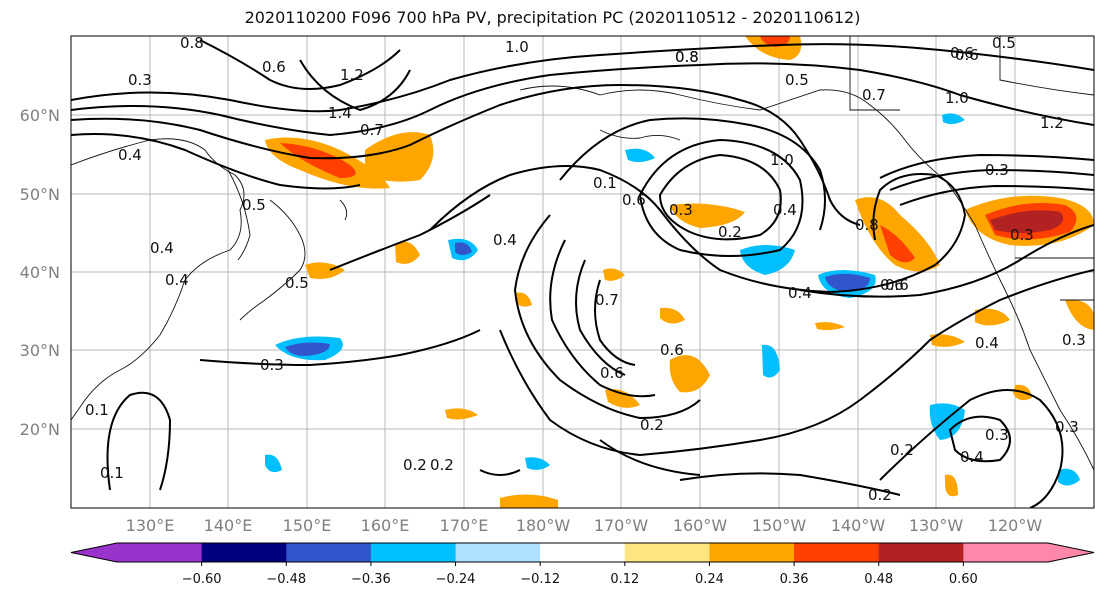 The image size is (1105, 601). Describe the element at coordinates (340, 113) in the screenshot. I see `contour-label: 1.4` at that location.